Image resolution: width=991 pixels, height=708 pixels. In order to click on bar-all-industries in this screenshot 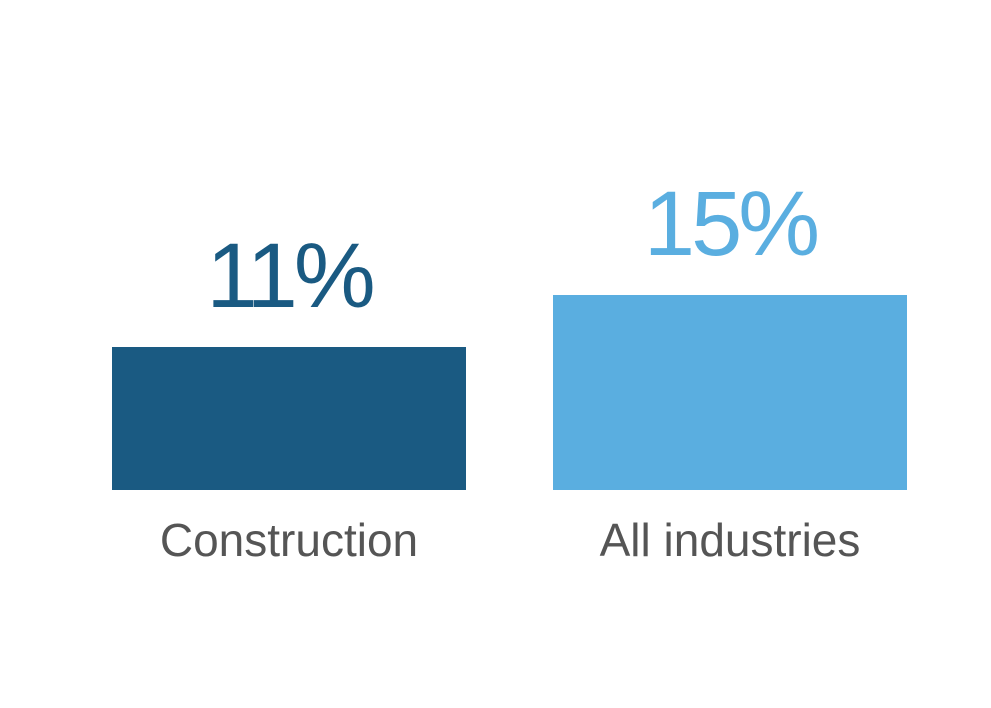, I will do `click(730, 392)`.